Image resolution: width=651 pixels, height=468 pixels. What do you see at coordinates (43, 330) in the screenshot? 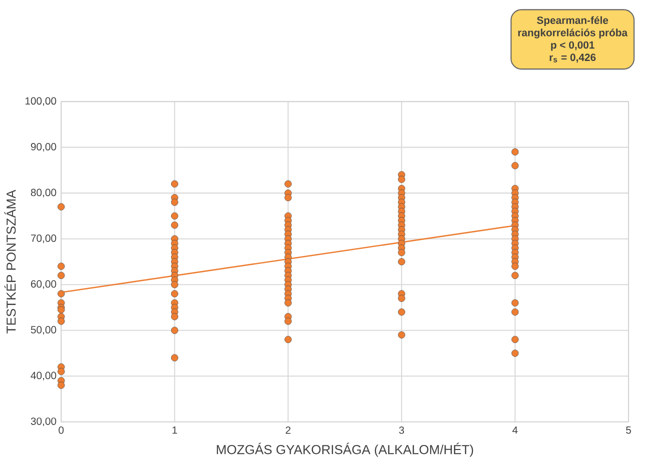
I see `y-tick-label: 50,00` at bounding box center [43, 330].